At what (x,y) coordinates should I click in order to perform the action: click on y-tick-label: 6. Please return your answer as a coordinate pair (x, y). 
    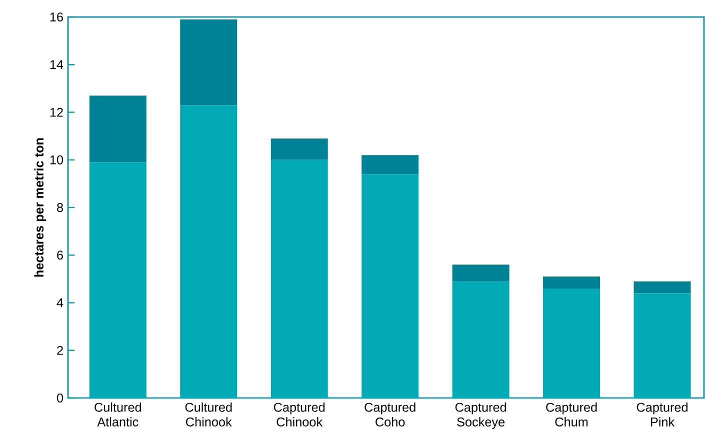
    Looking at the image, I should click on (60, 255).